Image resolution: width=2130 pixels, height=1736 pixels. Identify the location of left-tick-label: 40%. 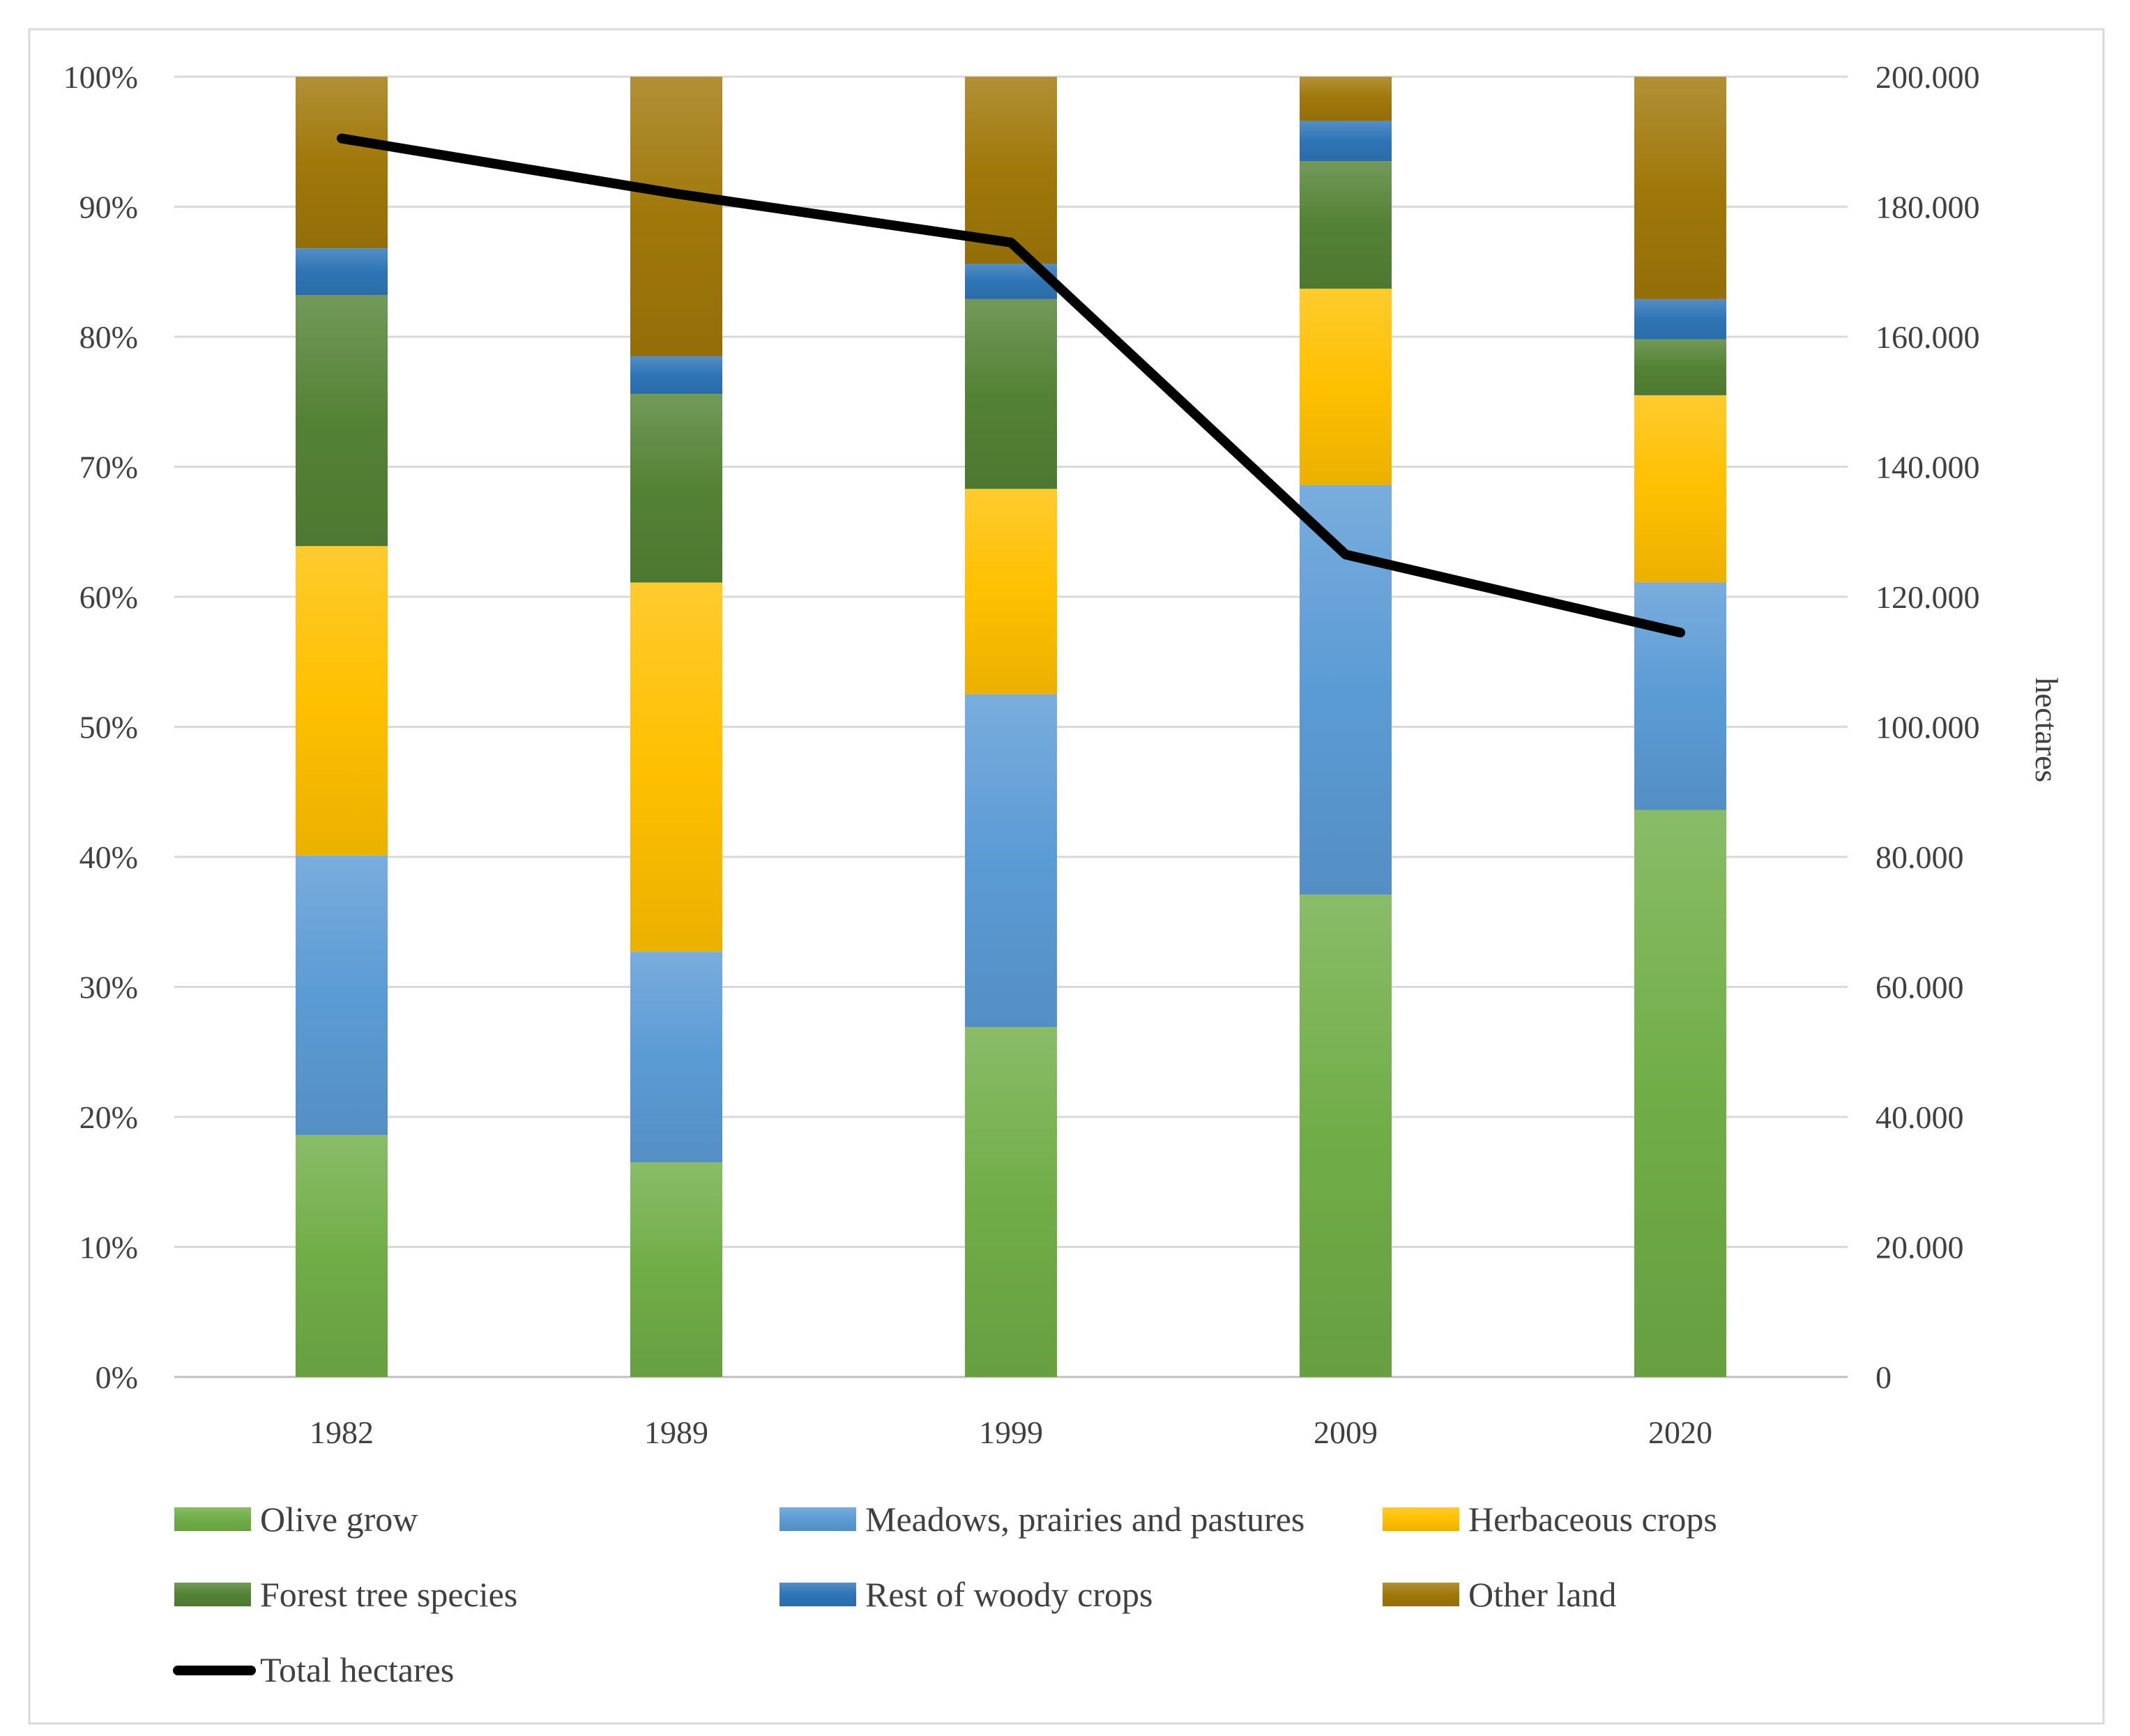
(108, 857).